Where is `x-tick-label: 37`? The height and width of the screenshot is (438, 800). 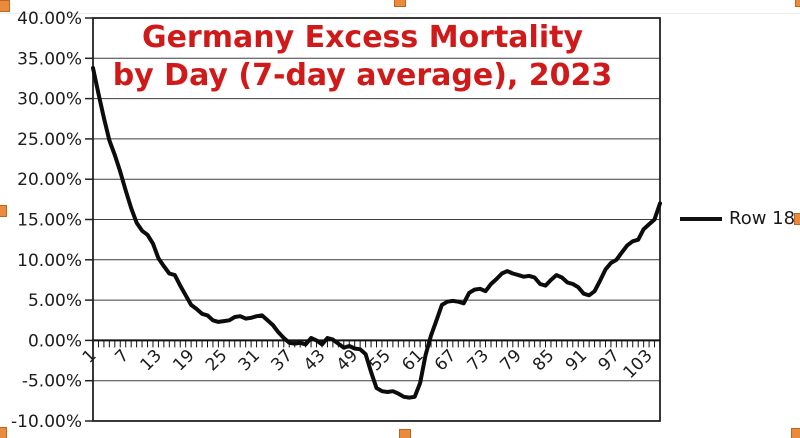
x-tick-label: 37 is located at coordinates (281, 360).